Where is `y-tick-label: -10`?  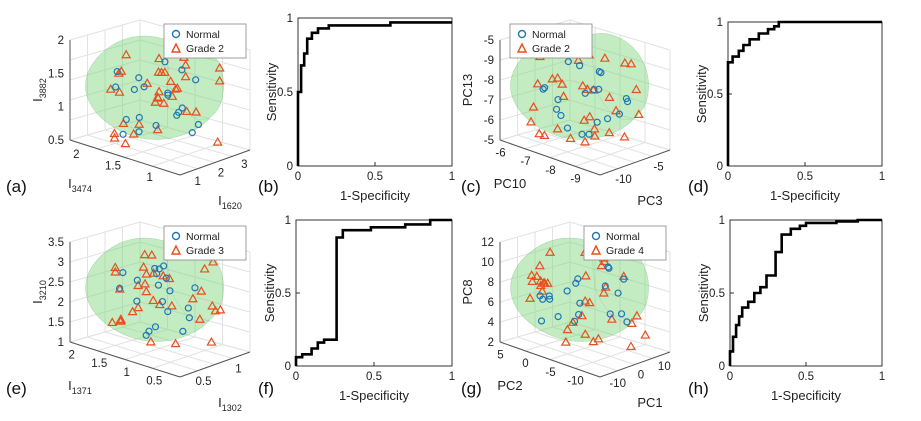 y-tick-label: -10 is located at coordinates (623, 180).